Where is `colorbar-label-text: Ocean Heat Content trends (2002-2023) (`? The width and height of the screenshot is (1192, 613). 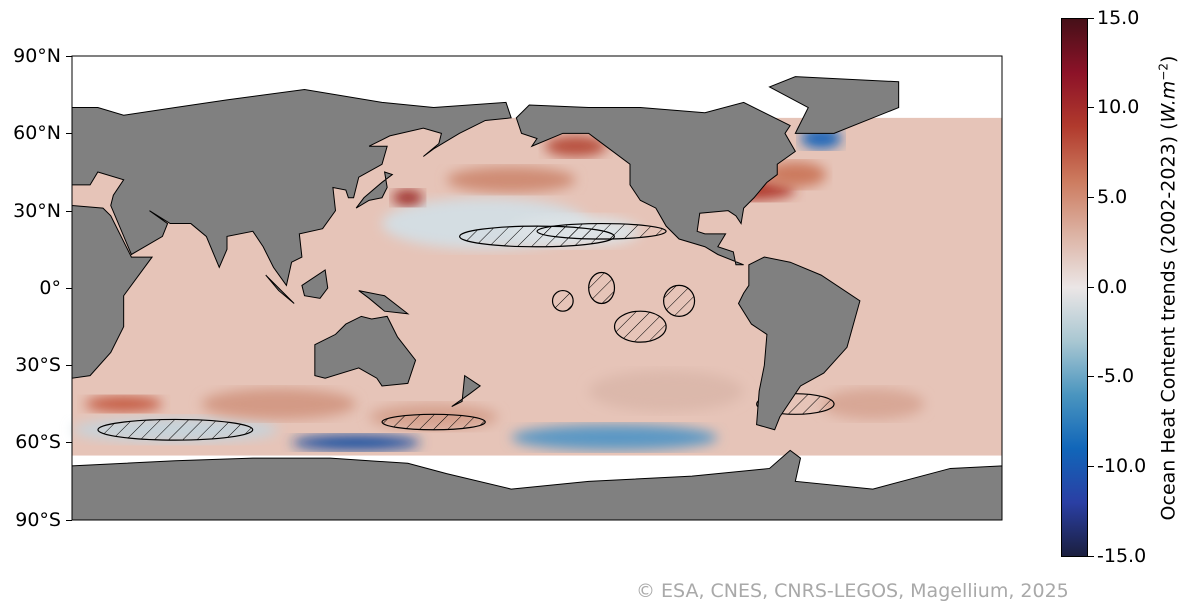
colorbar-label-text: Ocean Heat Content trends (2002-2023) ( is located at coordinates (1168, 321).